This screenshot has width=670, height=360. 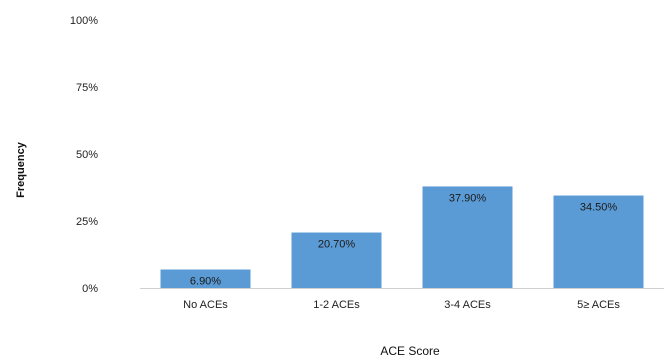 I want to click on category-labels: No ACEs 1-2 ACEs 3-4 ACEs 5≥ ACEs, so click(x=401, y=305).